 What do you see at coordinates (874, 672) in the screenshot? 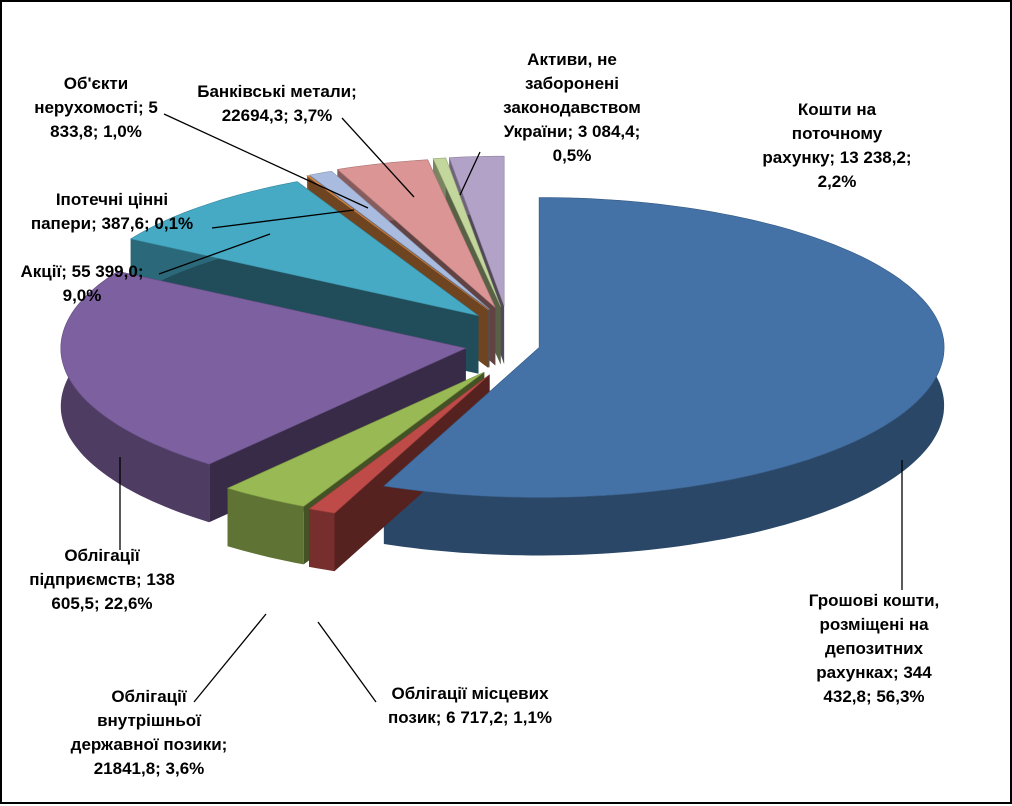
I see `data-label-line: рахунках; 344` at bounding box center [874, 672].